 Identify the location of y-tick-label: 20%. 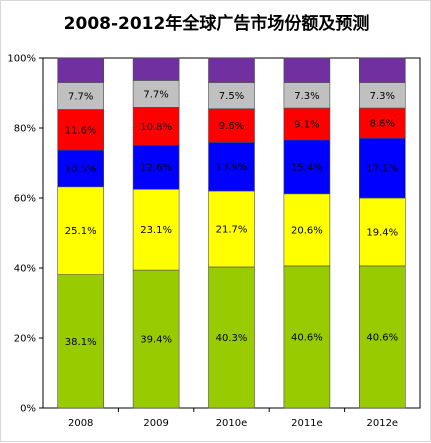
(25, 339).